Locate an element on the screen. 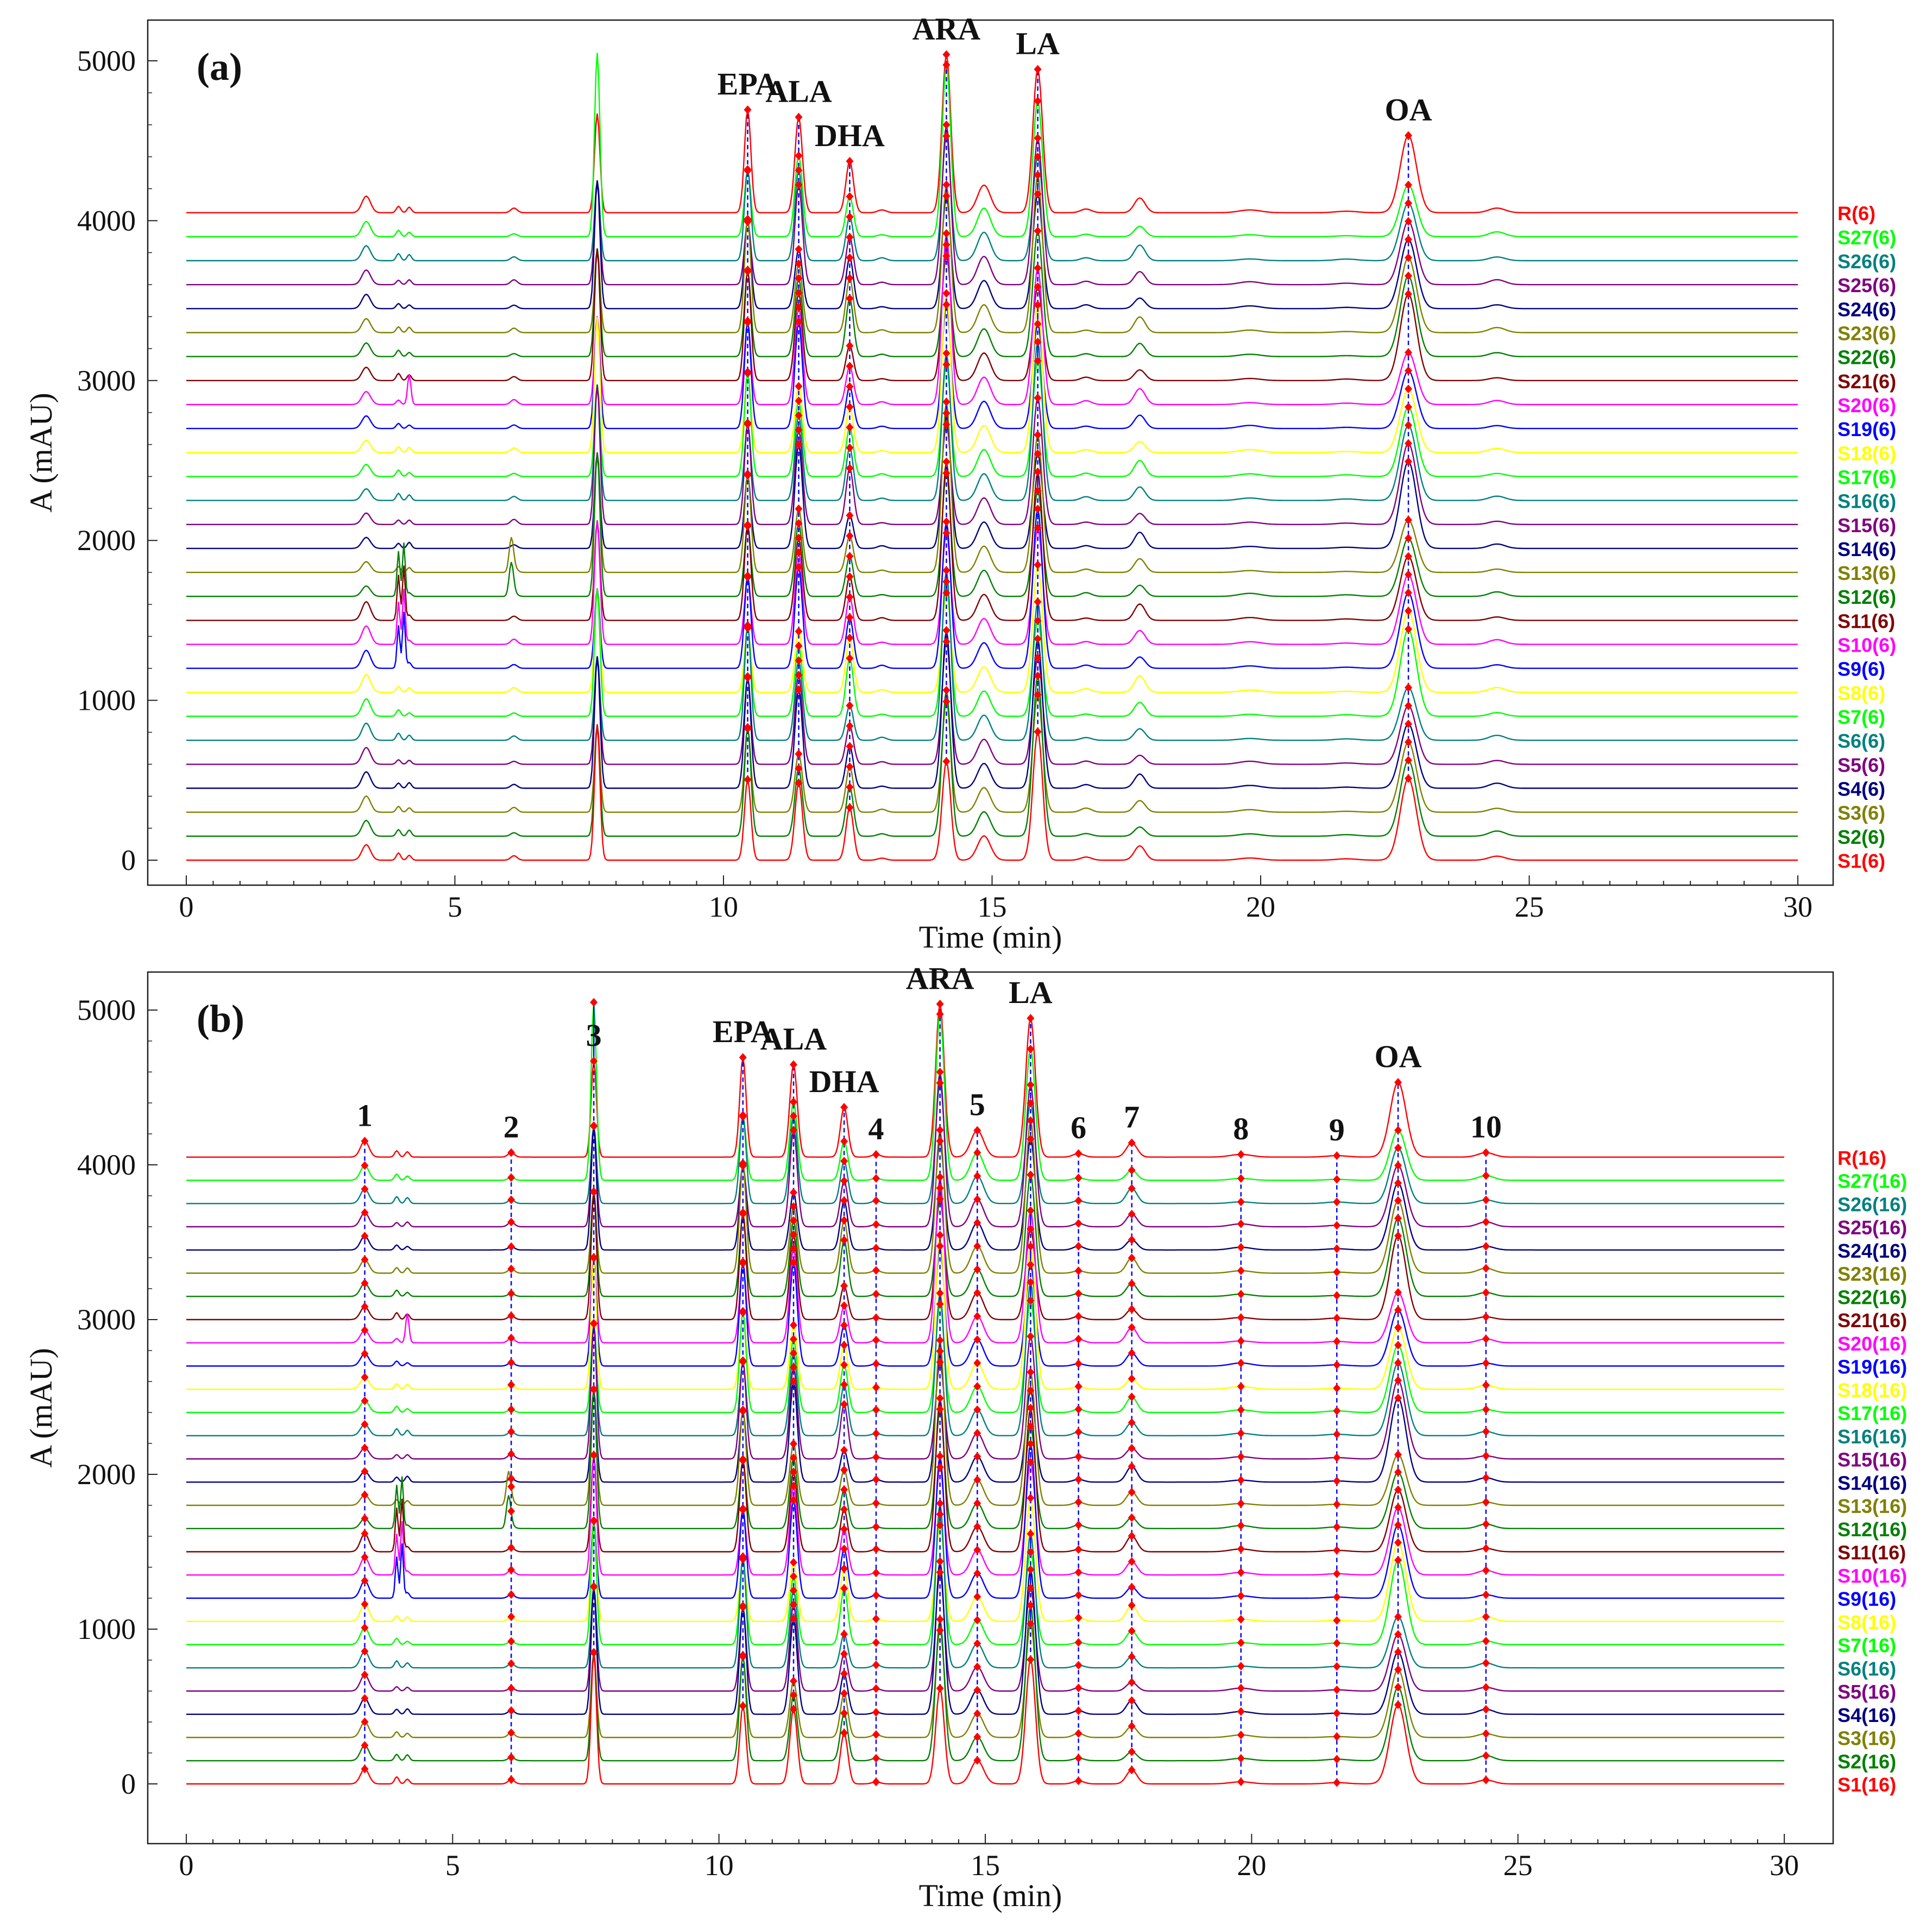 The image size is (1932, 1924). legend-item: S2(6) is located at coordinates (1861, 837).